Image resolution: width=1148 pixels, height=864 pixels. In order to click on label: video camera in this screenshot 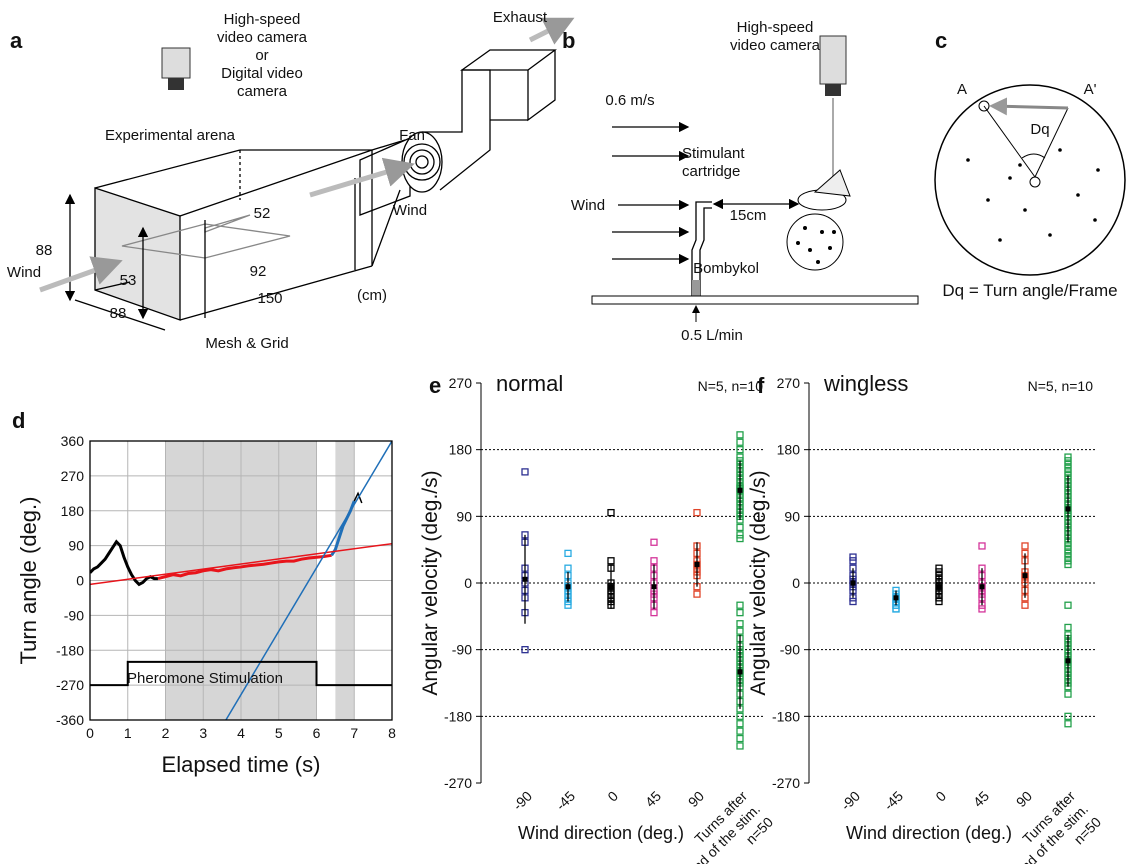, I will do `click(262, 37)`.